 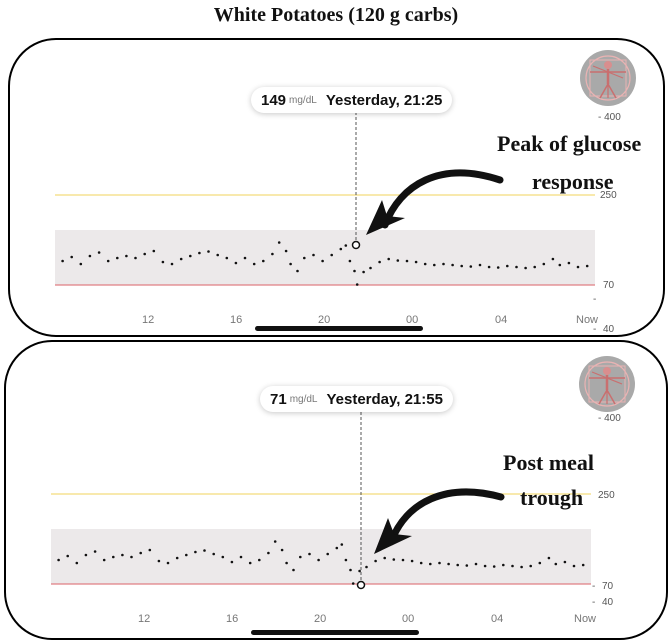 I want to click on y-label-400: - 400, so click(x=609, y=418).